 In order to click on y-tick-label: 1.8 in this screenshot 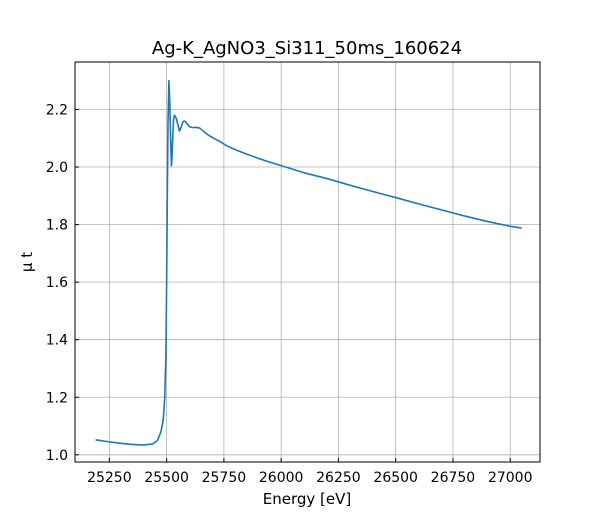, I will do `click(57, 226)`.